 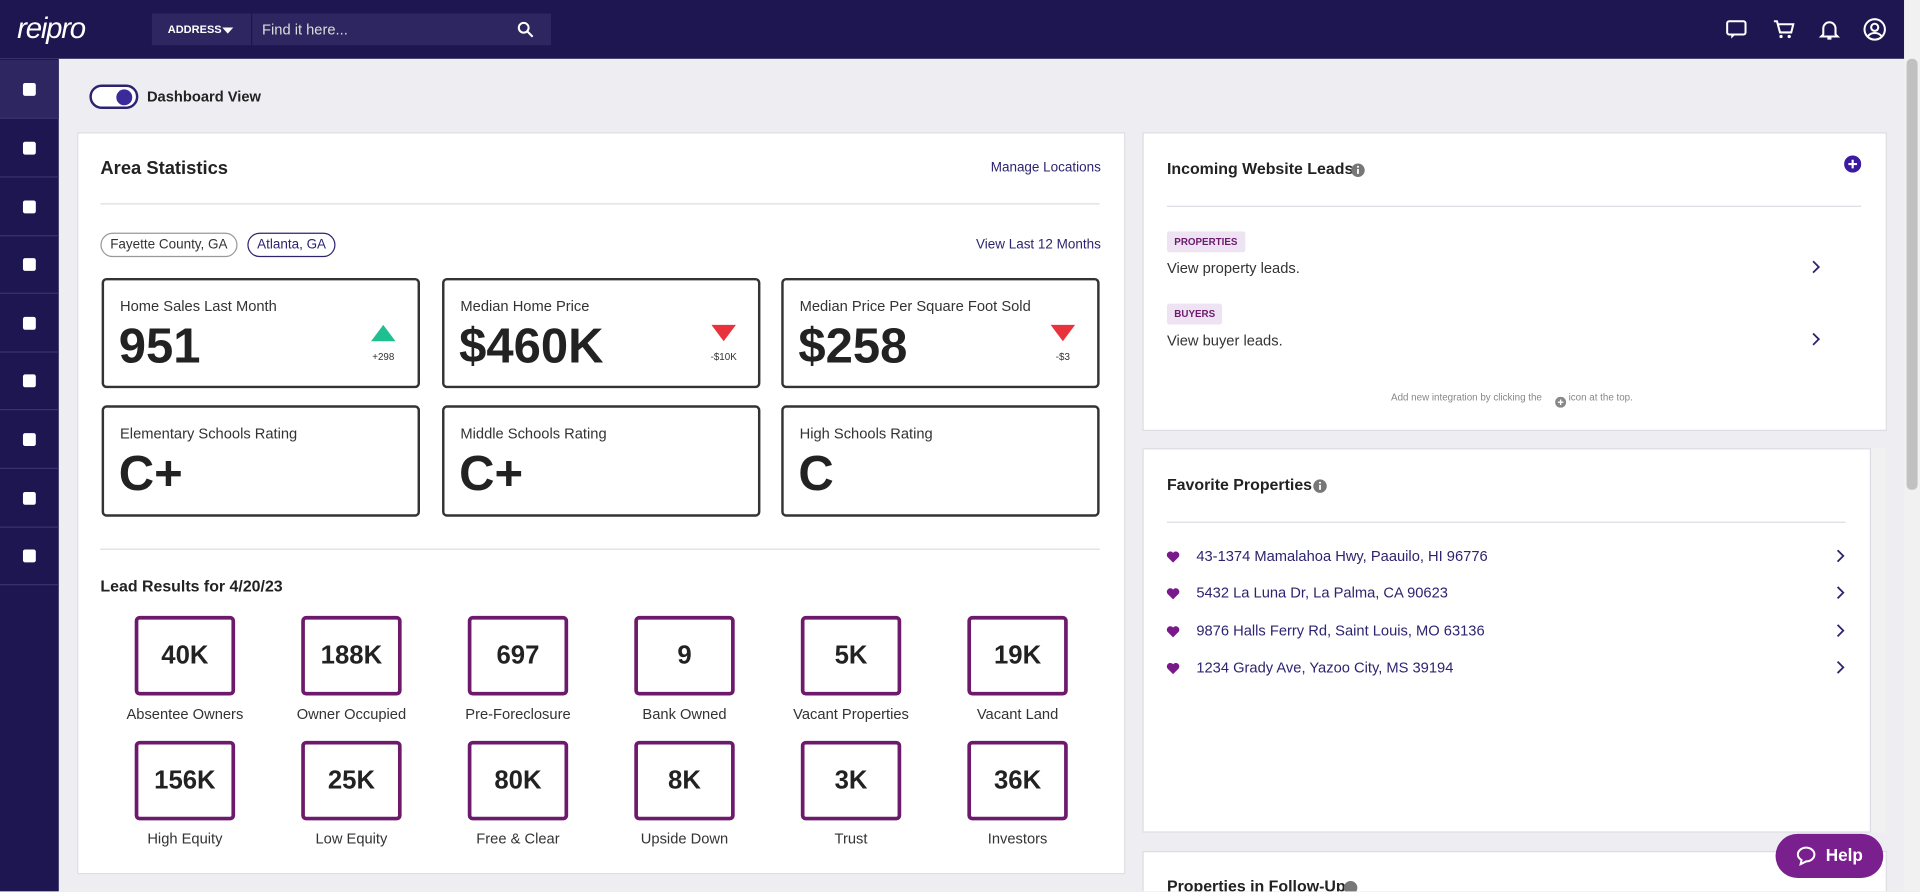 What do you see at coordinates (1322, 593) in the screenshot?
I see `favorite-address: 5432 La Luna Dr, La Palma, CA 90623` at bounding box center [1322, 593].